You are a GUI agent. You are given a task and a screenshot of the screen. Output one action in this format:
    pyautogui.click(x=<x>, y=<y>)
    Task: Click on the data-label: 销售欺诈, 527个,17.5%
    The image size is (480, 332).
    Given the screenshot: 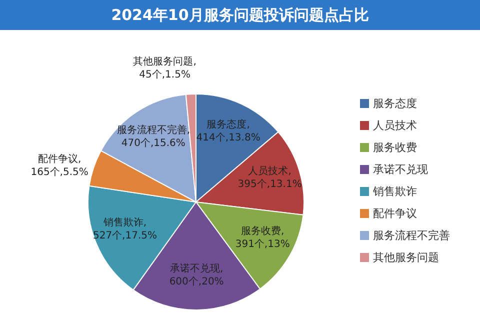 What is the action you would take?
    pyautogui.click(x=125, y=229)
    